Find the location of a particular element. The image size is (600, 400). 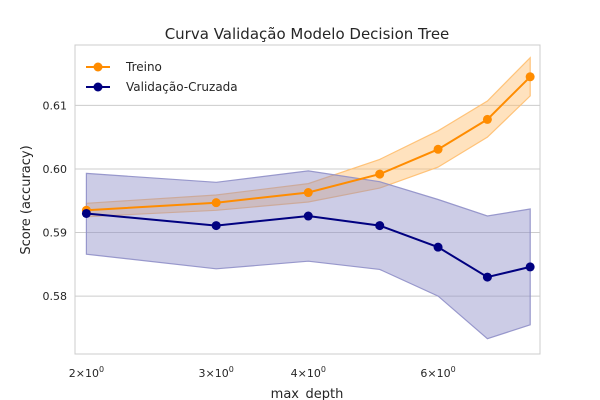

y-tick-labels: 0.58 0.59 0.60 0.61 is located at coordinates (55, 201).